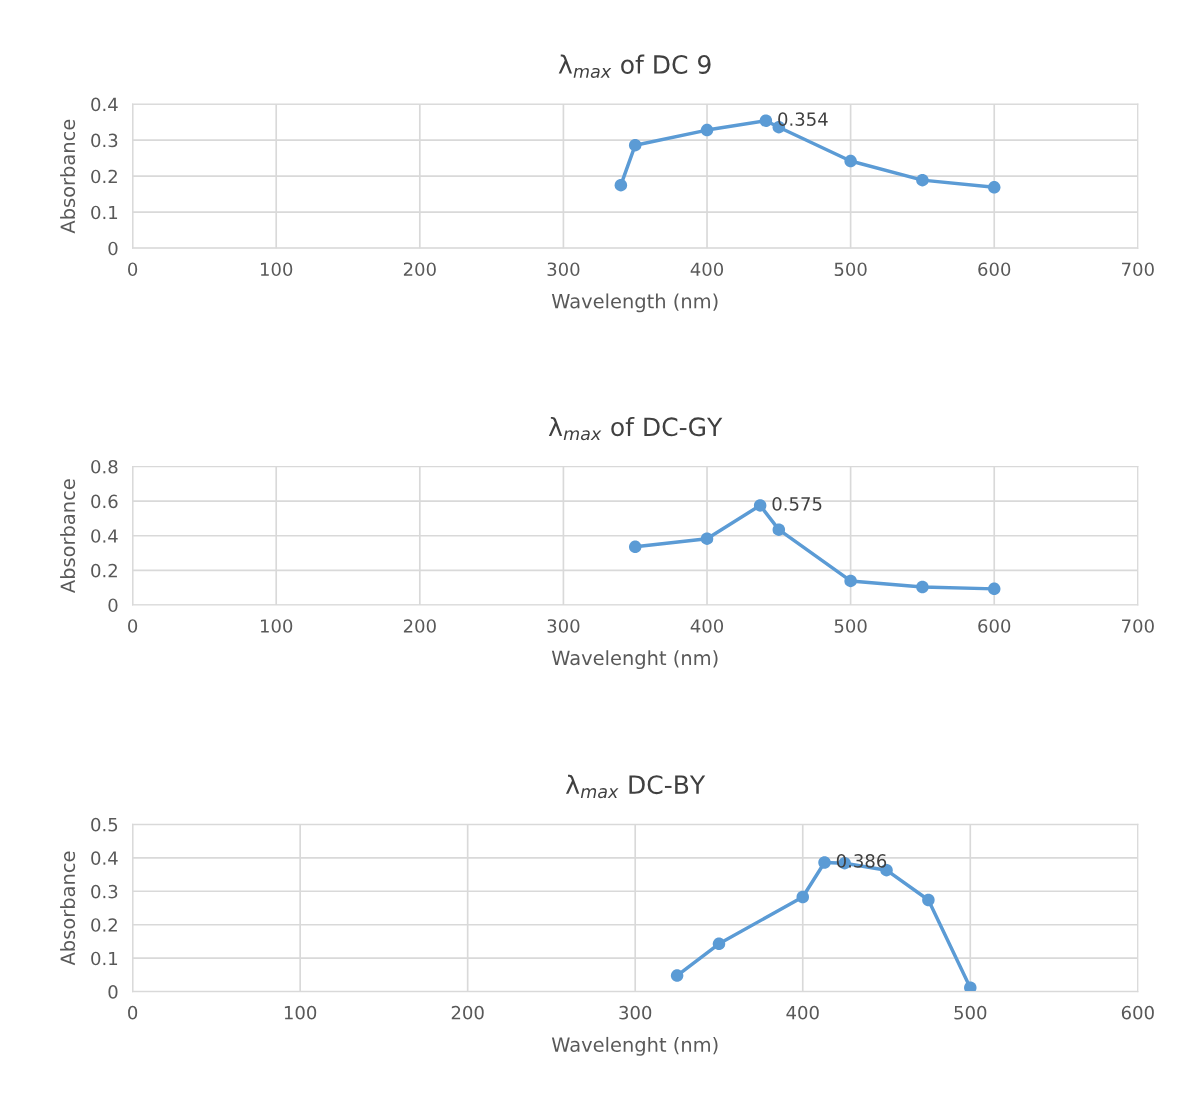 This screenshot has width=1184, height=1108. Describe the element at coordinates (797, 504) in the screenshot. I see `data-label: 0.575` at that location.